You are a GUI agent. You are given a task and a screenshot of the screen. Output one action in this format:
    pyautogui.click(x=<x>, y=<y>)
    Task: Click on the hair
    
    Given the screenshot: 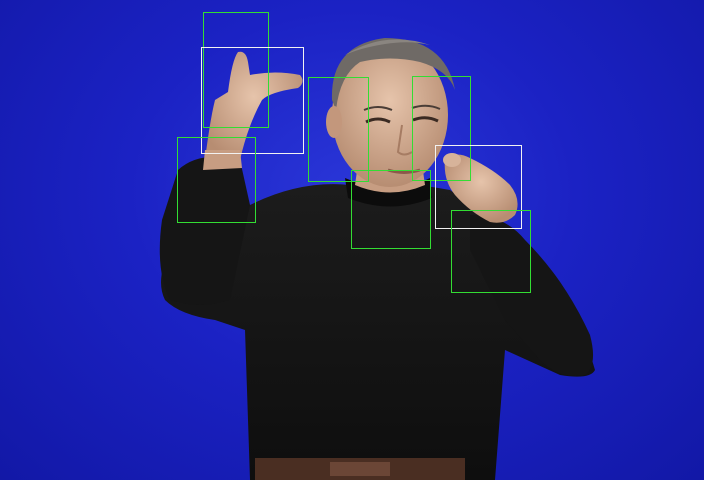 What is the action you would take?
    pyautogui.click(x=393, y=74)
    